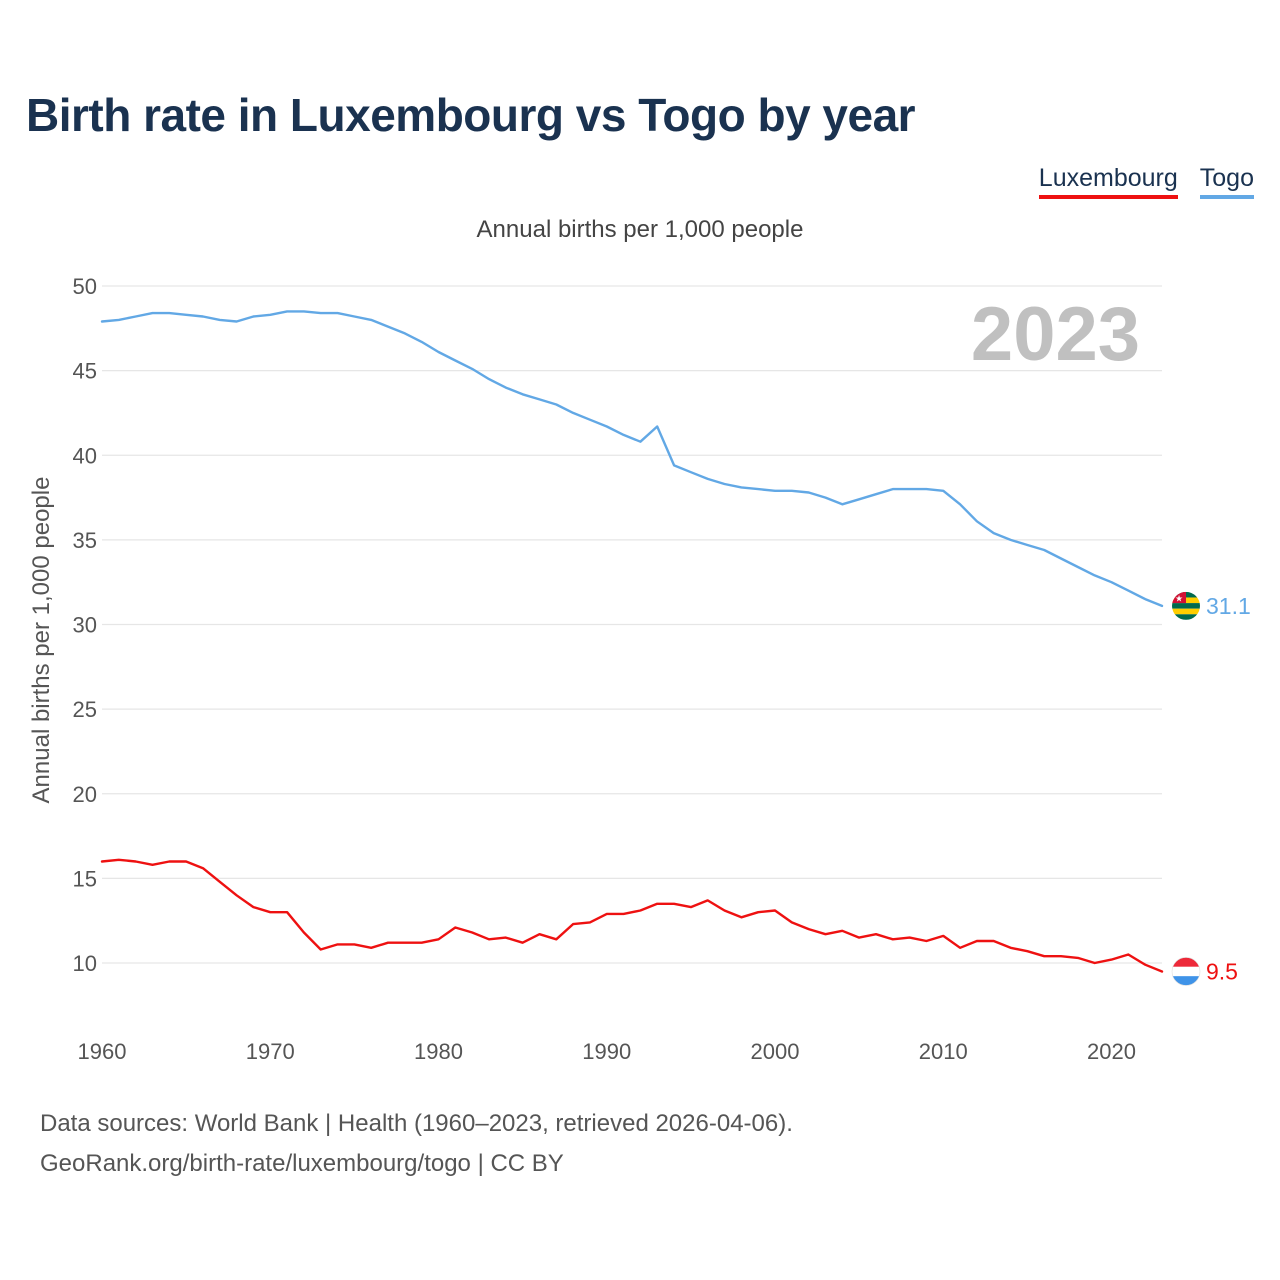 The height and width of the screenshot is (1280, 1280). I want to click on togo-flag-icon: ★, so click(1186, 605).